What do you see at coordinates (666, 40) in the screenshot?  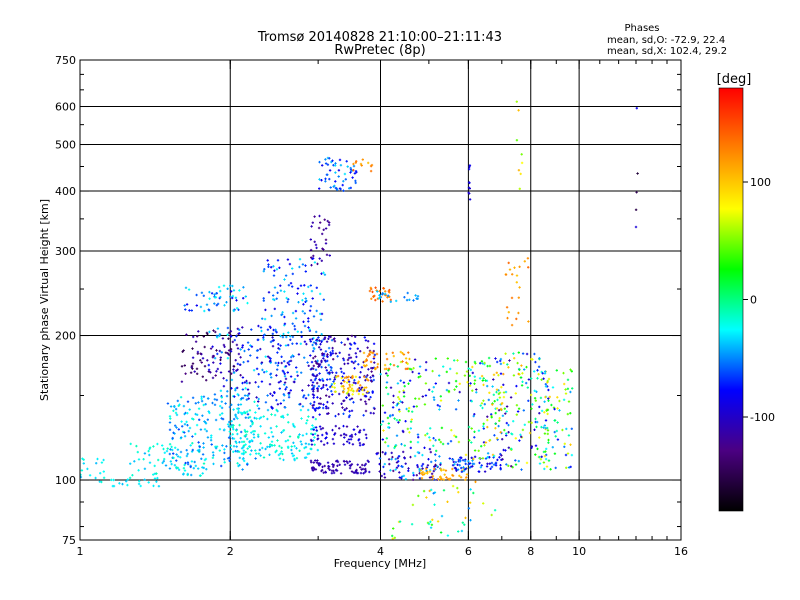 I see `stats-line-o: mean, sd,O: -72.9, 22.4` at bounding box center [666, 40].